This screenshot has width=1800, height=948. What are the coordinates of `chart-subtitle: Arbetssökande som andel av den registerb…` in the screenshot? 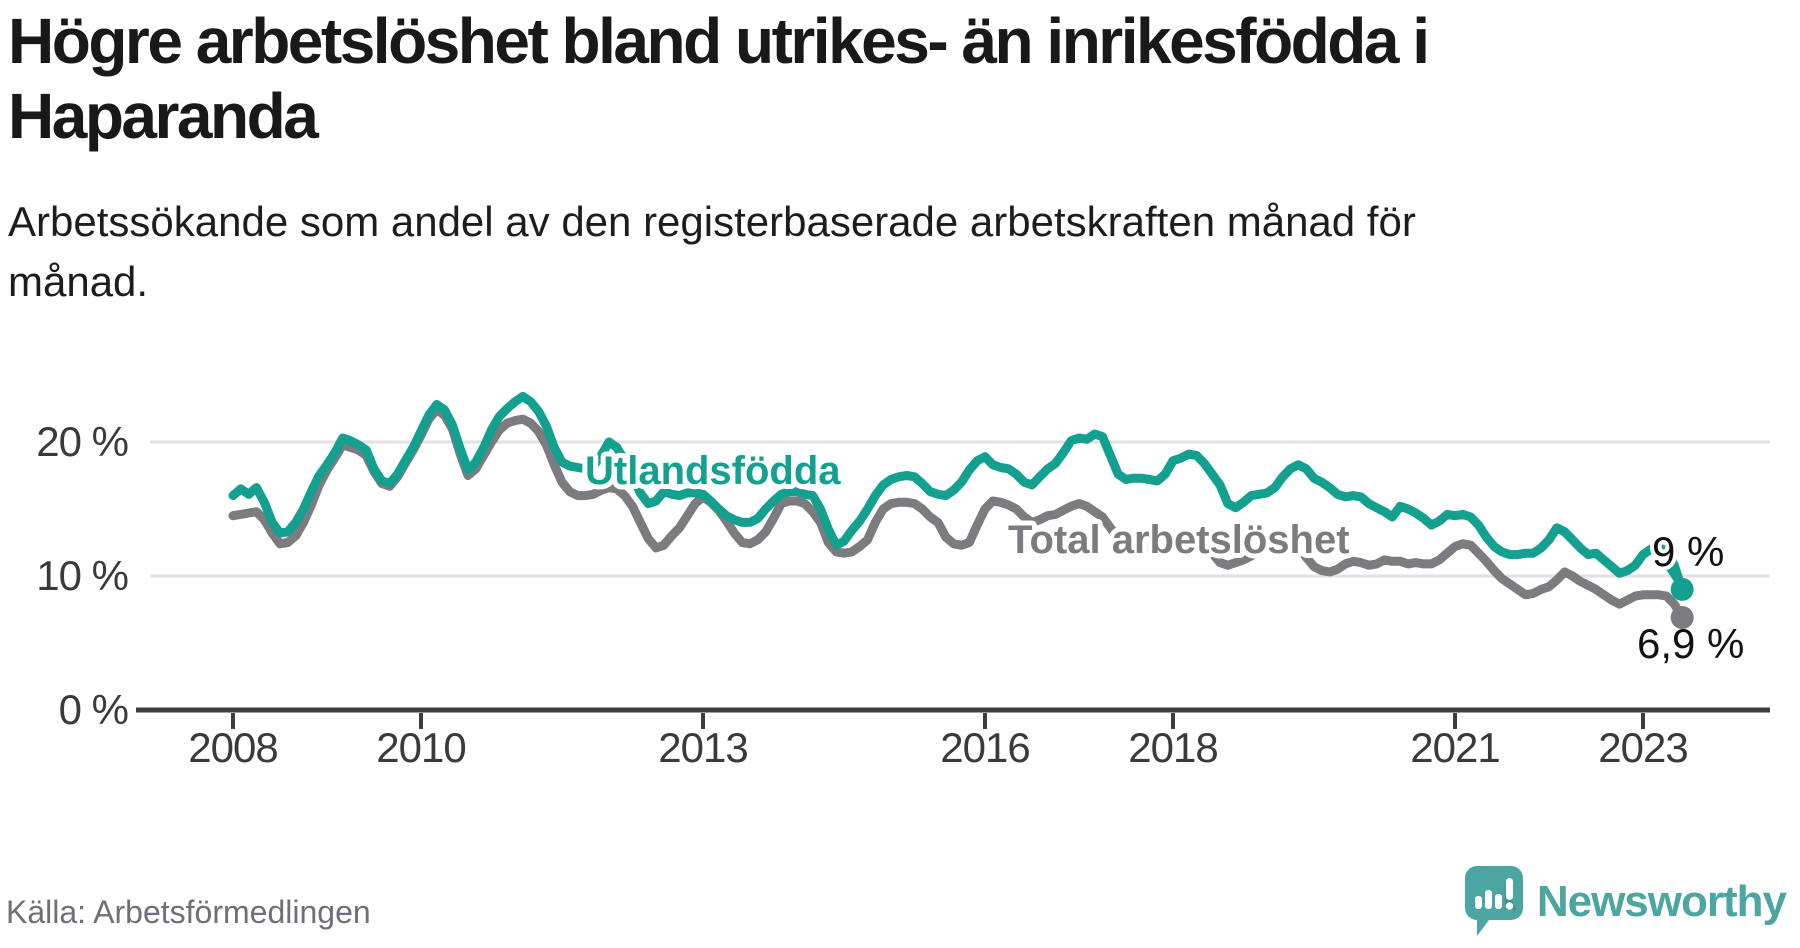 It's located at (712, 251).